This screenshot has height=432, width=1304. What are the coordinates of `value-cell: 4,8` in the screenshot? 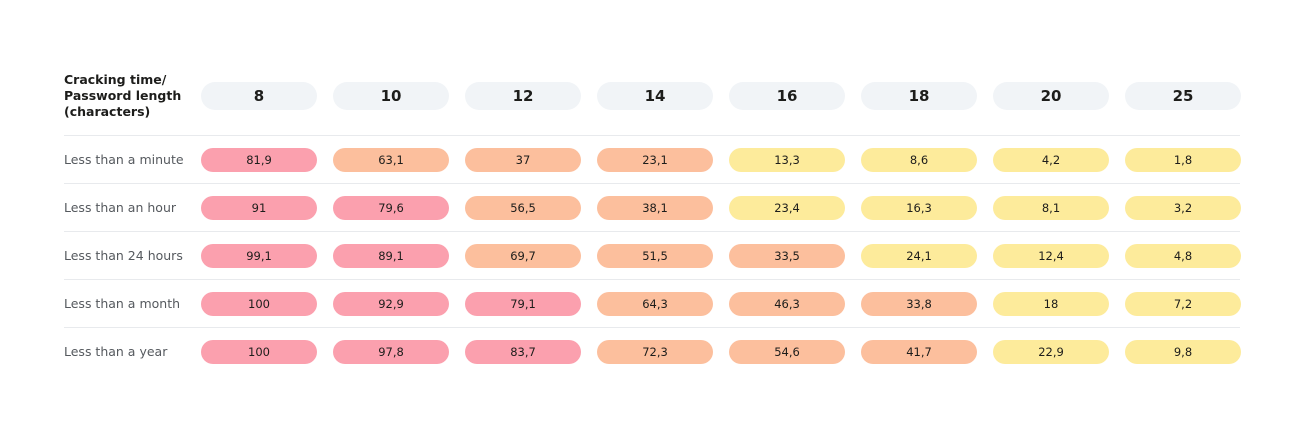 It's located at (1183, 256).